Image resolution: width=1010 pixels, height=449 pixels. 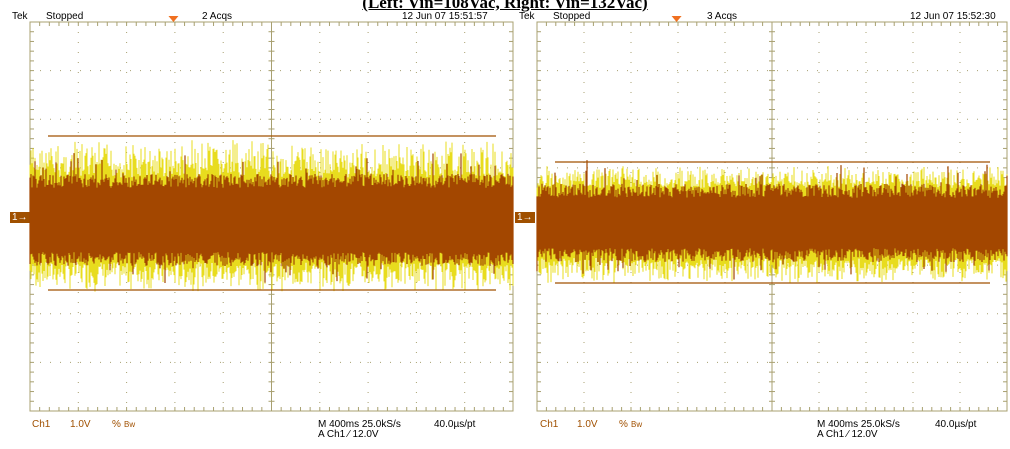 What do you see at coordinates (217, 16) in the screenshot?
I see `acquisition-count: 2 Acqs` at bounding box center [217, 16].